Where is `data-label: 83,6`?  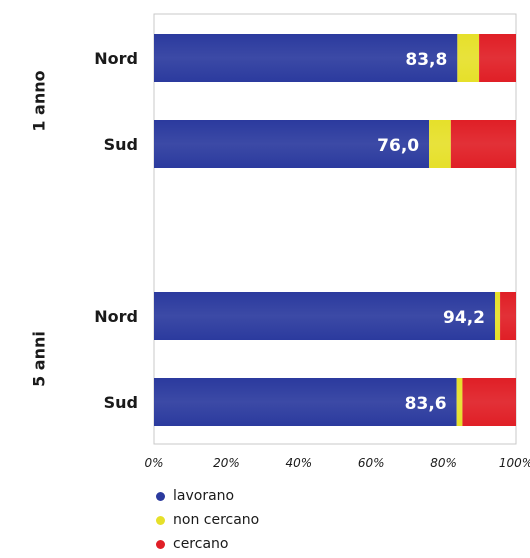
data-label: 83,6 is located at coordinates (426, 404).